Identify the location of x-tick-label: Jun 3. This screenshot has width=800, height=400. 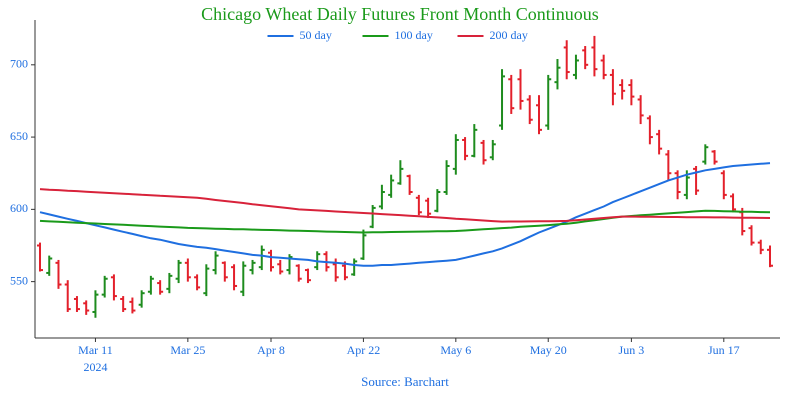
(632, 350).